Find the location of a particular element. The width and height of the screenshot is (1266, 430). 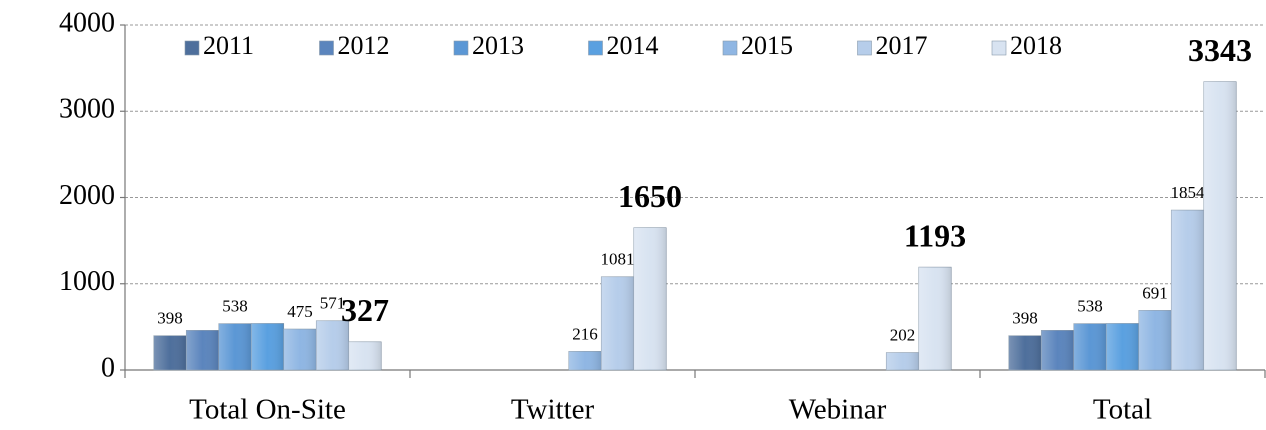

value-label-bold: 327 is located at coordinates (365, 310).